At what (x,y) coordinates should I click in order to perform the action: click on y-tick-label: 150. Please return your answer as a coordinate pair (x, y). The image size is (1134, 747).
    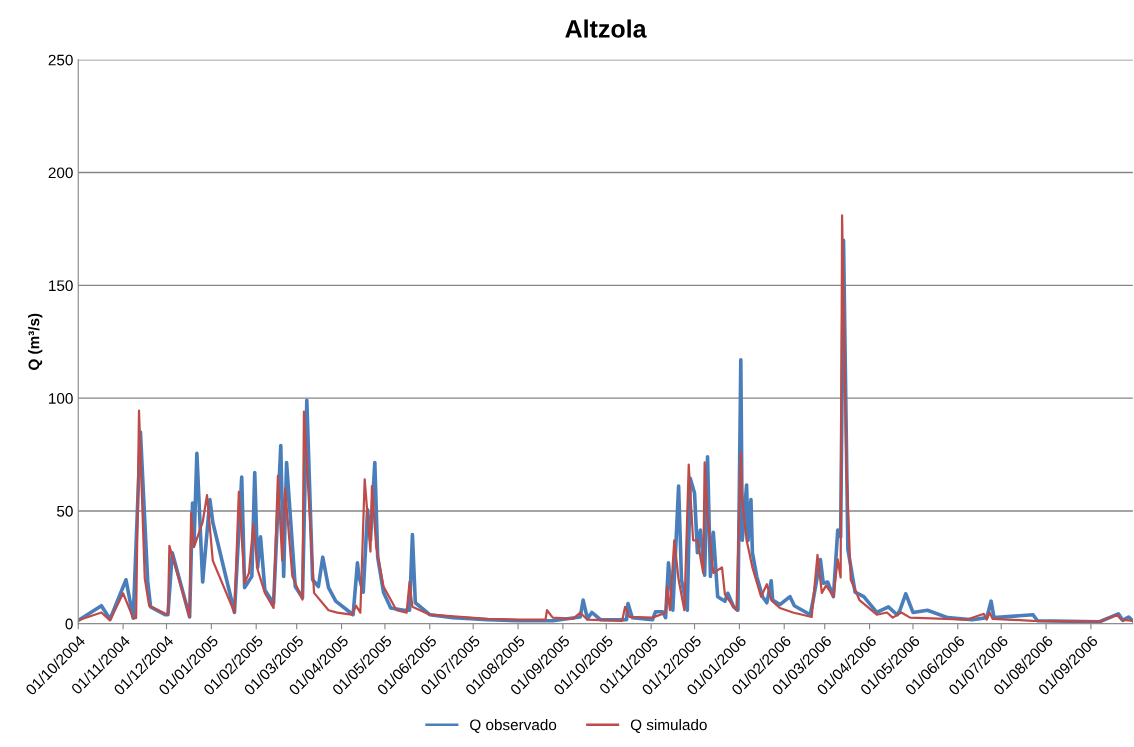
    Looking at the image, I should click on (61, 286).